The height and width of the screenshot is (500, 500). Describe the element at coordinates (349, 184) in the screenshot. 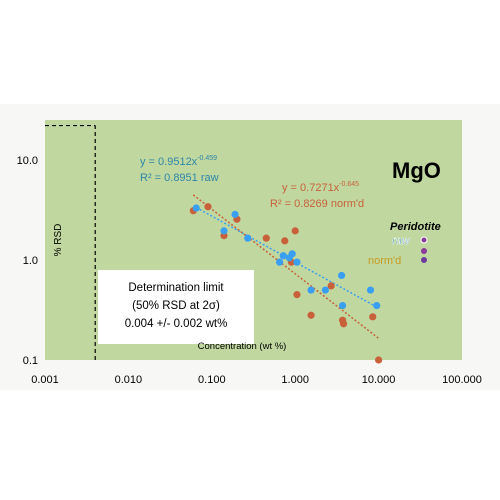

I see `normd-equation-exponent: -0.645` at that location.